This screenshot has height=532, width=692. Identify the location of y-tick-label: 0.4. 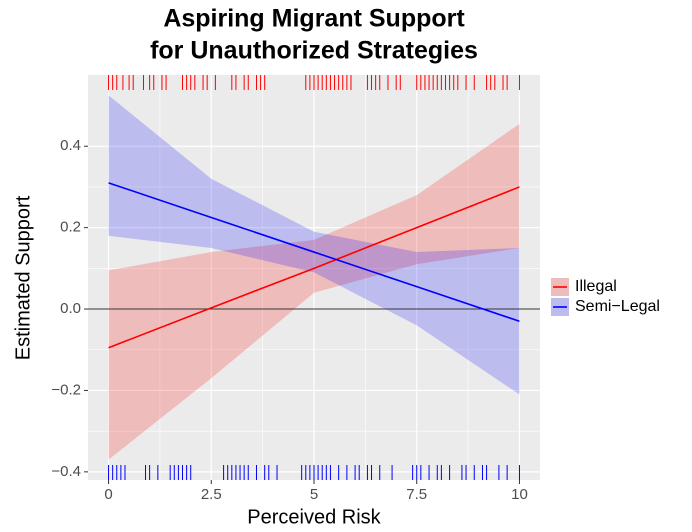
(70, 145).